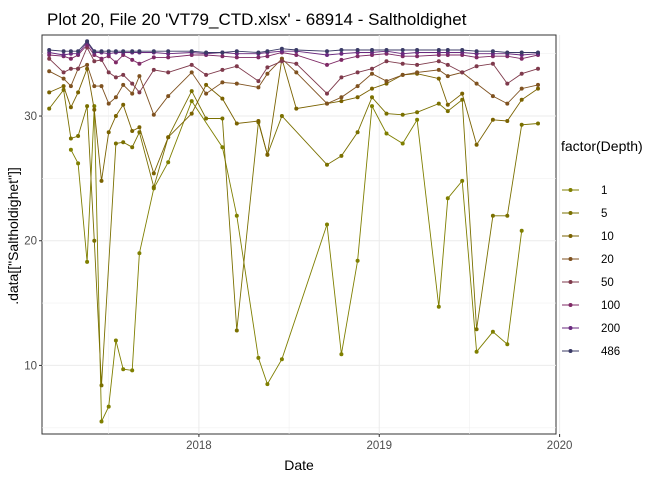 The height and width of the screenshot is (480, 672). I want to click on y-tick-label: 20, so click(30, 242).